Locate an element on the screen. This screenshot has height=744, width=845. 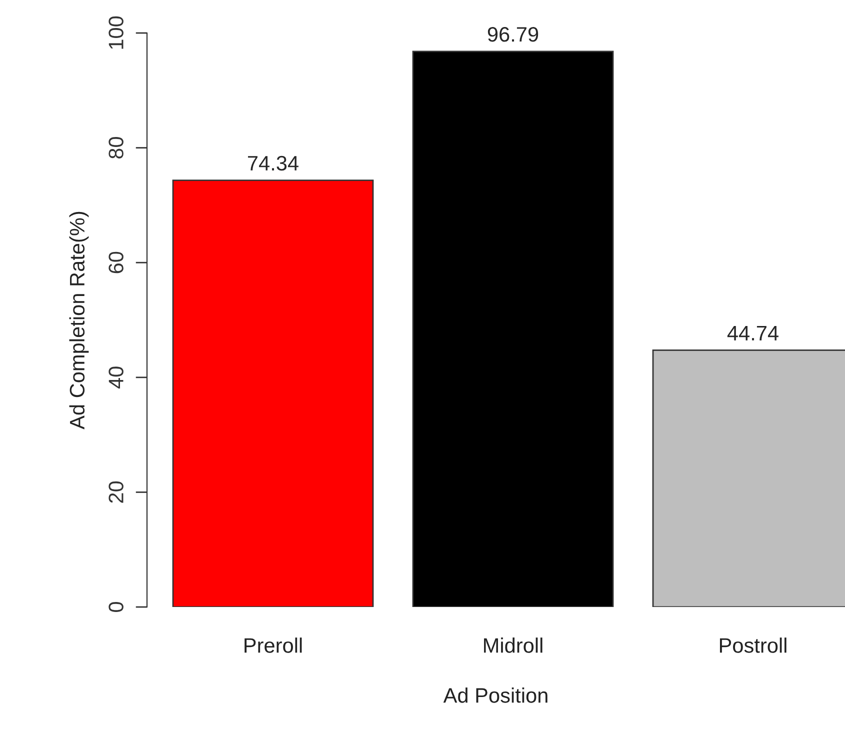
data-label: 74.34 is located at coordinates (273, 163).